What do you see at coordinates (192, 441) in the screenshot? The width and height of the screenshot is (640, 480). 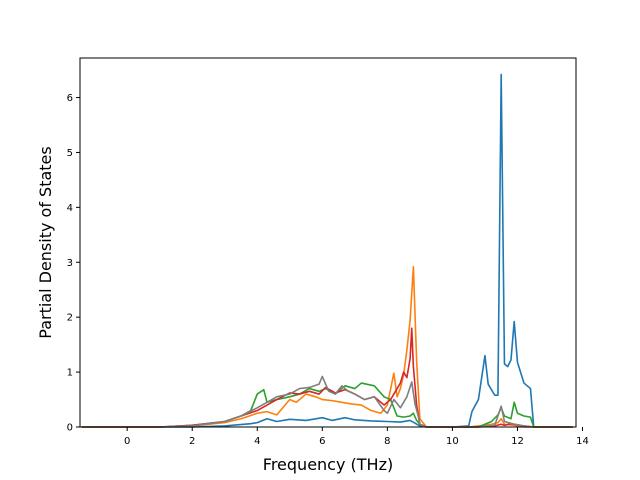 I see `x-tick-label: 2` at bounding box center [192, 441].